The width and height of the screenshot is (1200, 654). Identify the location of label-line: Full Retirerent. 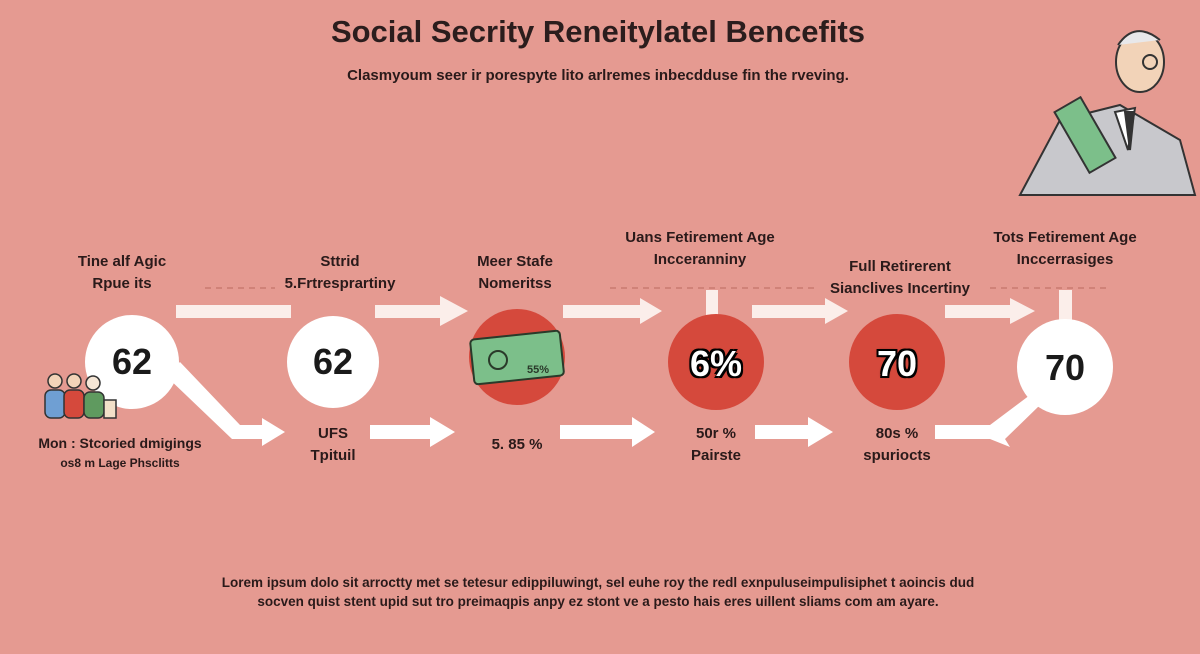
(900, 266).